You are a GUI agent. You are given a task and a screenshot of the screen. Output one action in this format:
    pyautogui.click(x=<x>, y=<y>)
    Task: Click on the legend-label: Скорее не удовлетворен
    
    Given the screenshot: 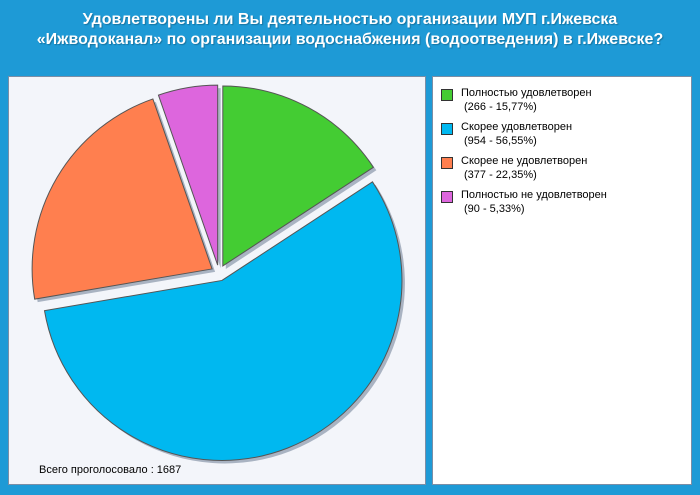 What is the action you would take?
    pyautogui.click(x=524, y=161)
    